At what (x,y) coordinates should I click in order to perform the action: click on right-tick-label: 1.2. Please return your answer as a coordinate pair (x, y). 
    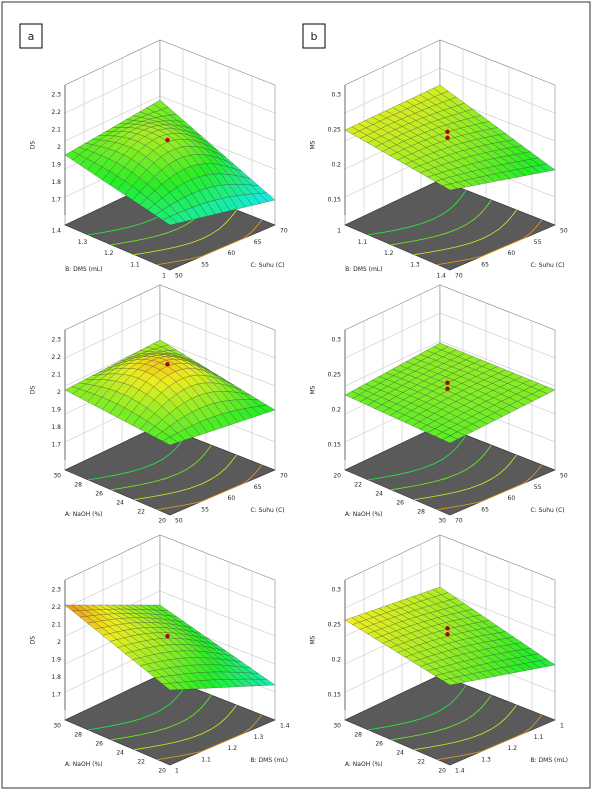
    Looking at the image, I should click on (233, 748).